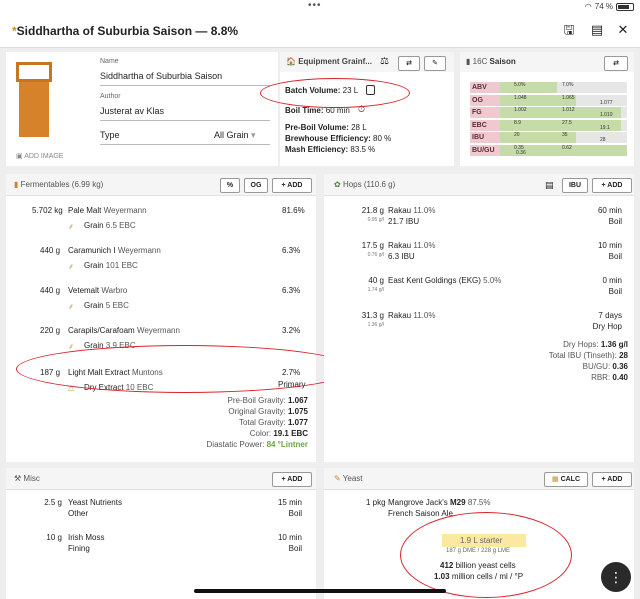 Image resolution: width=640 pixels, height=599 pixels. I want to click on ferm-summary-row: Pre-Boil Gravity: 1.067, so click(268, 400).